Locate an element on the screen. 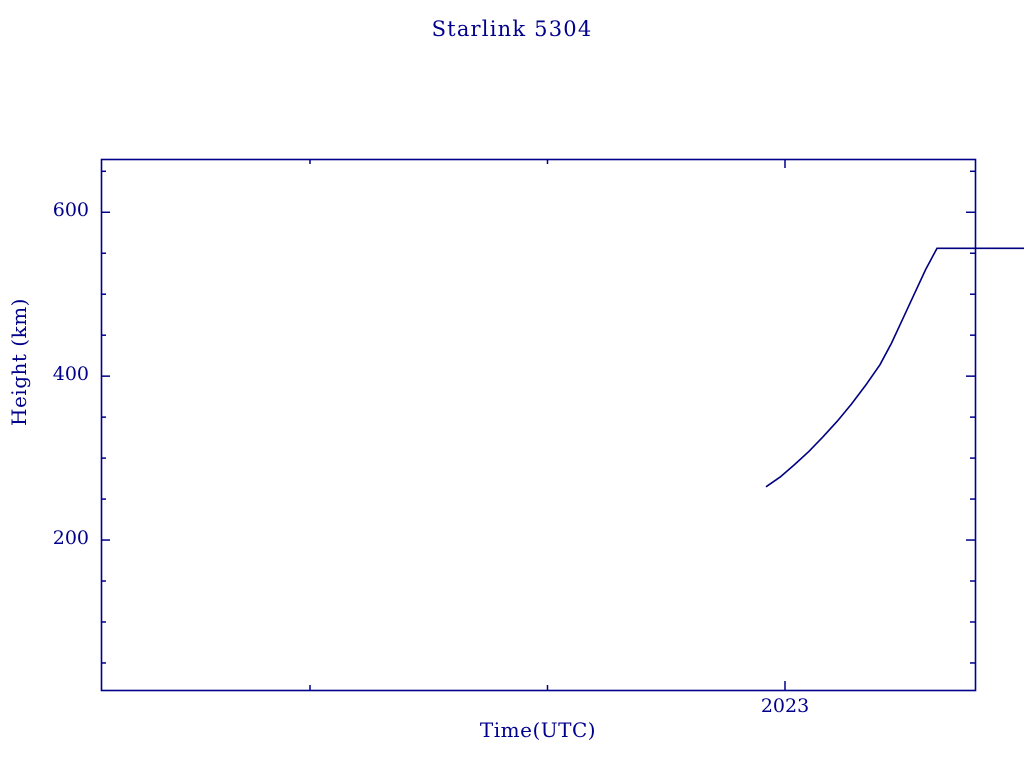 This screenshot has height=768, width=1024. chart-title: Starlink 5304 is located at coordinates (512, 29).